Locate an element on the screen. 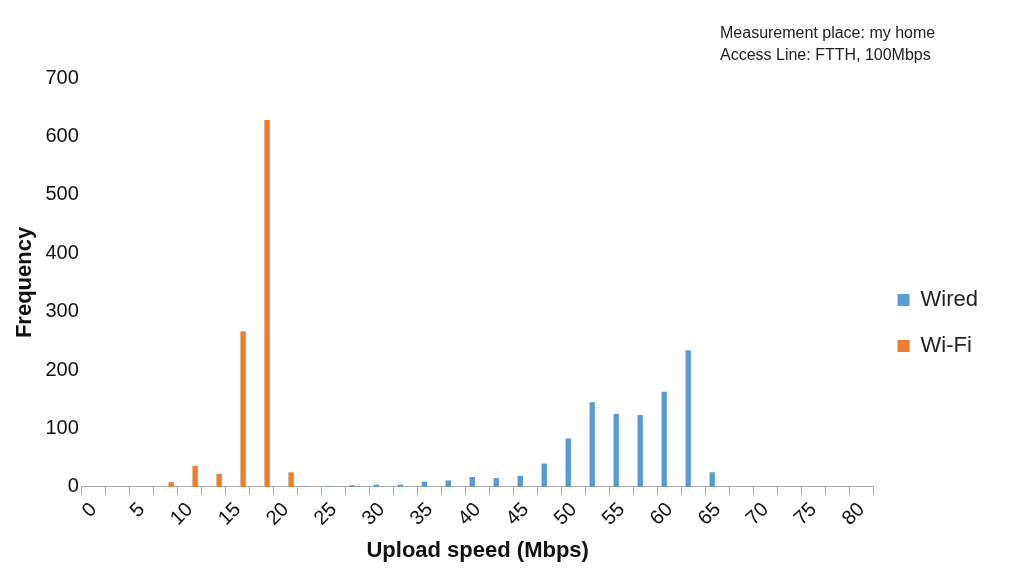 The height and width of the screenshot is (580, 1025). x-axis-title: Upload speed (Mbps) is located at coordinates (477, 549).